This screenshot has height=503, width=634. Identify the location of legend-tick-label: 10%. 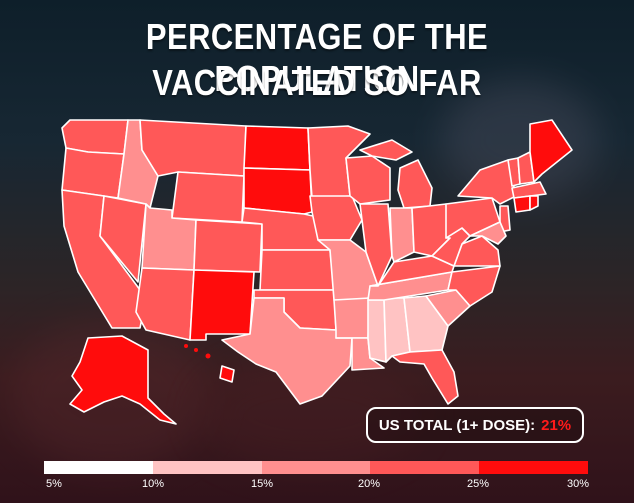
(153, 484).